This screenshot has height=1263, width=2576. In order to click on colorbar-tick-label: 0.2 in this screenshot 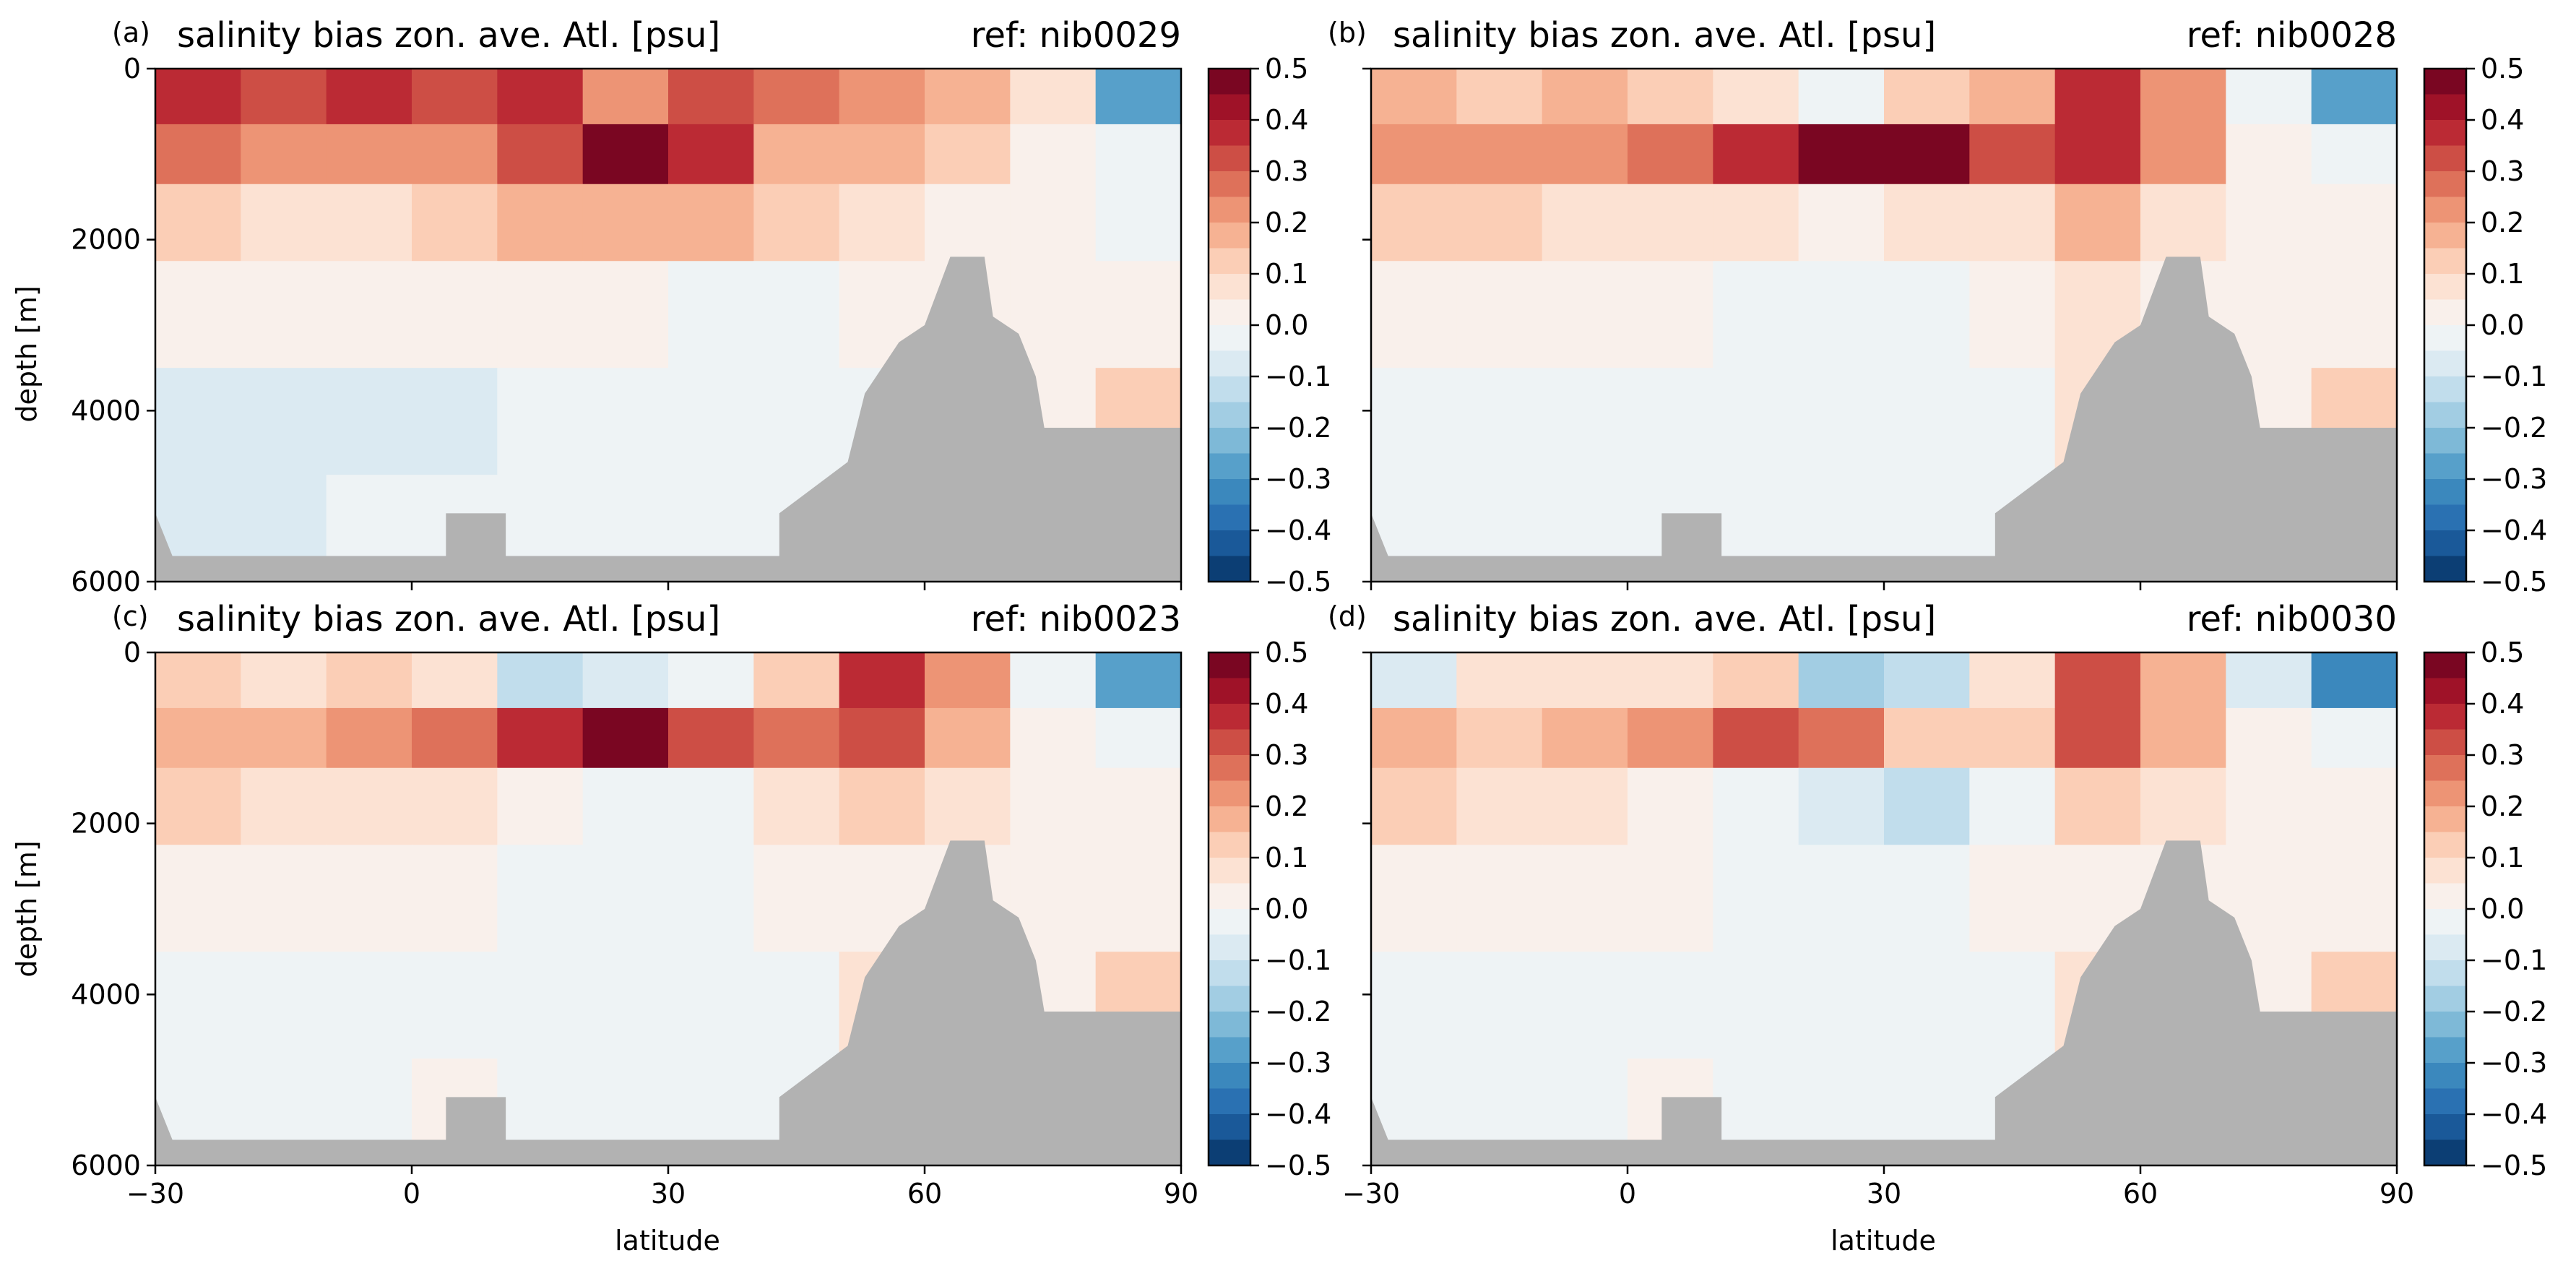, I will do `click(2502, 806)`.